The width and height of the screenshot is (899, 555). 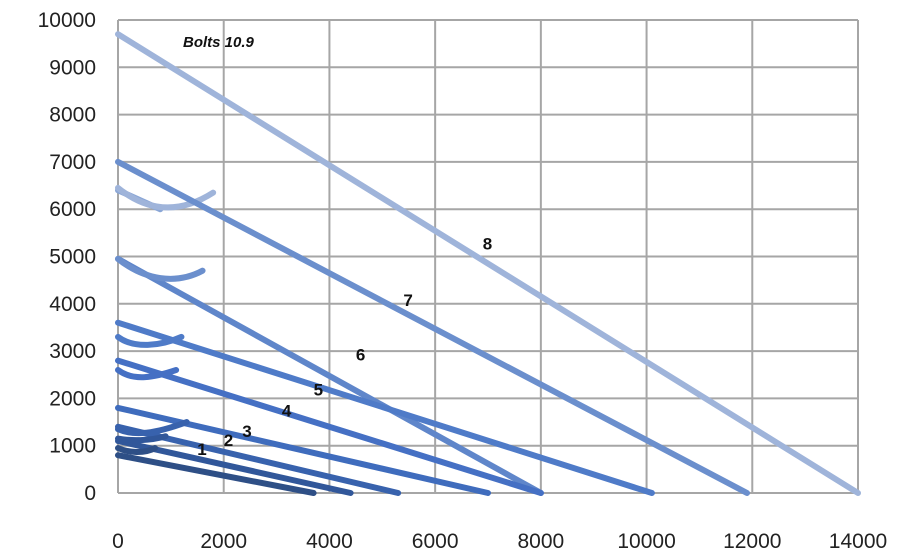 What do you see at coordinates (344, 346) in the screenshot?
I see `series-labels: 1 2 3 4 5 6 7 8` at bounding box center [344, 346].